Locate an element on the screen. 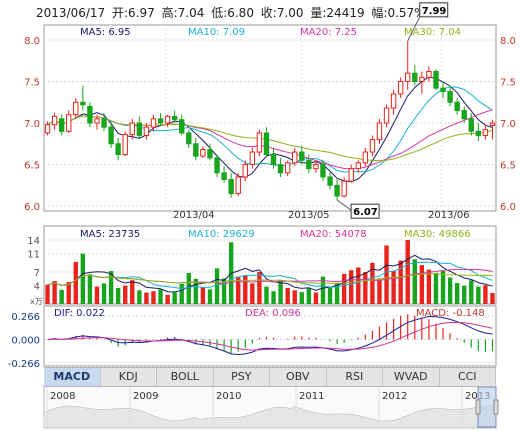  range-handle-right is located at coordinates (496, 407).